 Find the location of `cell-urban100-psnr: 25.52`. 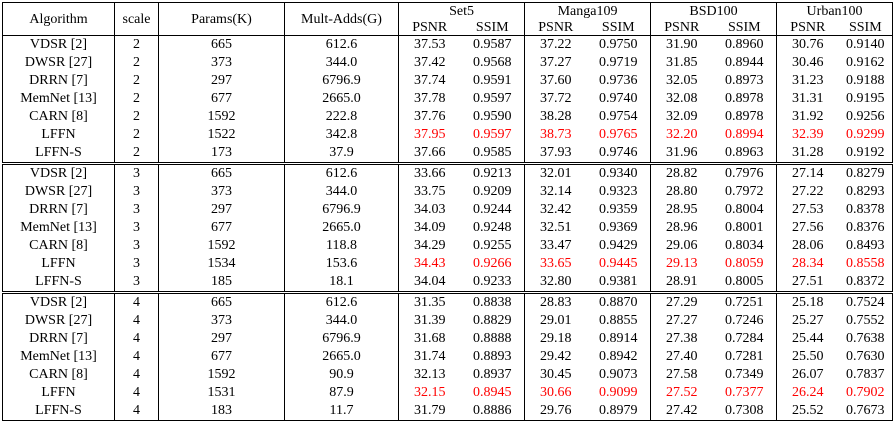

cell-urban100-psnr: 25.52 is located at coordinates (807, 411).